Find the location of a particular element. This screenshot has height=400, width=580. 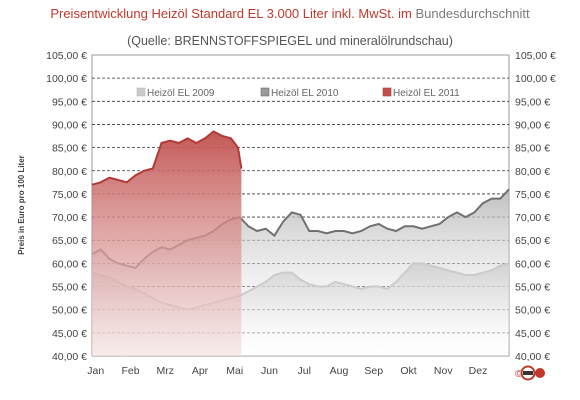

y-tick-label-right: 90,00 € is located at coordinates (532, 125).